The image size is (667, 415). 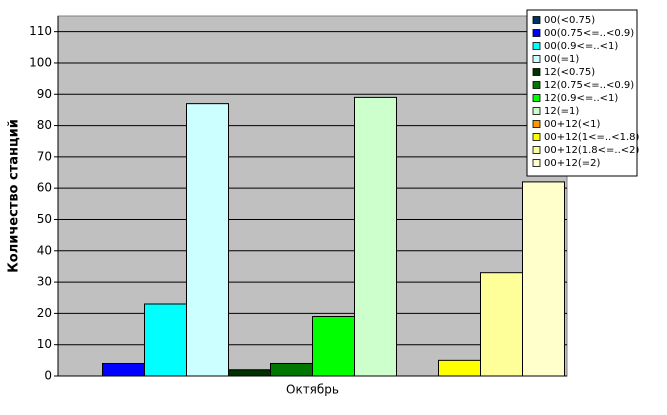 I want to click on y-tick-label: 100, so click(x=40, y=62).